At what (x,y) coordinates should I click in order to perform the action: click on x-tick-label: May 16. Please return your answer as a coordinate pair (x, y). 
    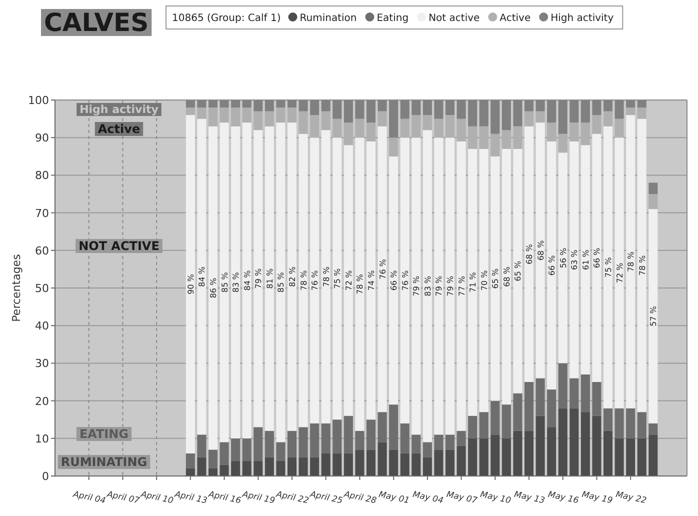
    Looking at the image, I should click on (563, 498).